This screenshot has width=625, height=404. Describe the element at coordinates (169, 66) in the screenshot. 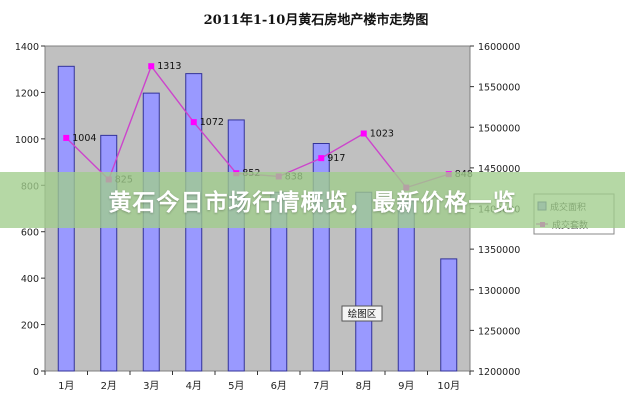

I see `data-label: 1313` at that location.